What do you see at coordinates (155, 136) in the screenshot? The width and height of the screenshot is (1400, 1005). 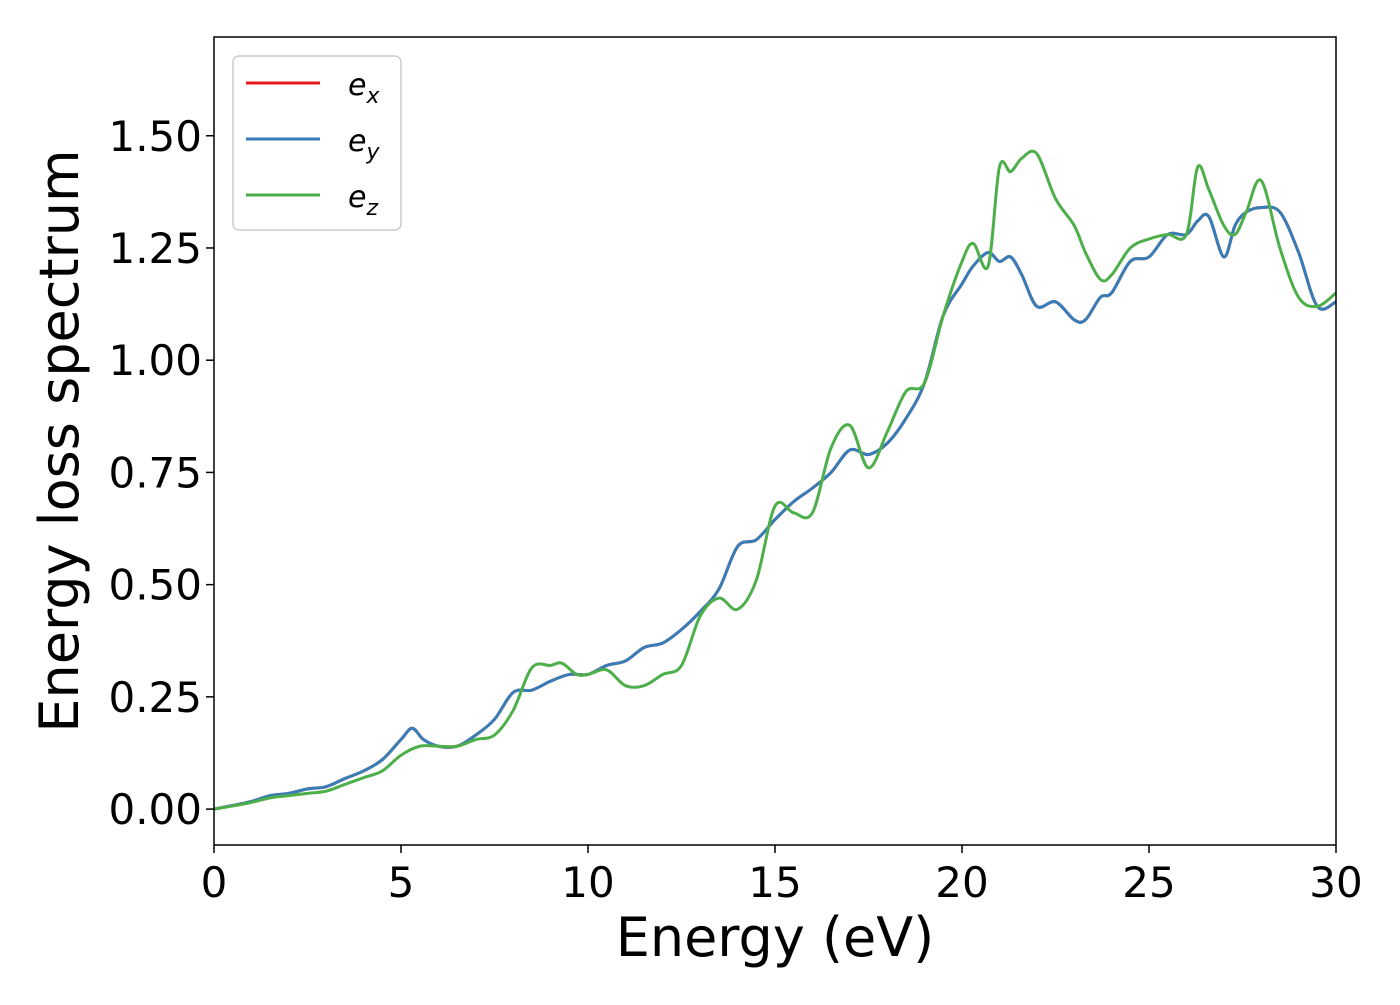 I see `y-tick-label: 1.50` at bounding box center [155, 136].